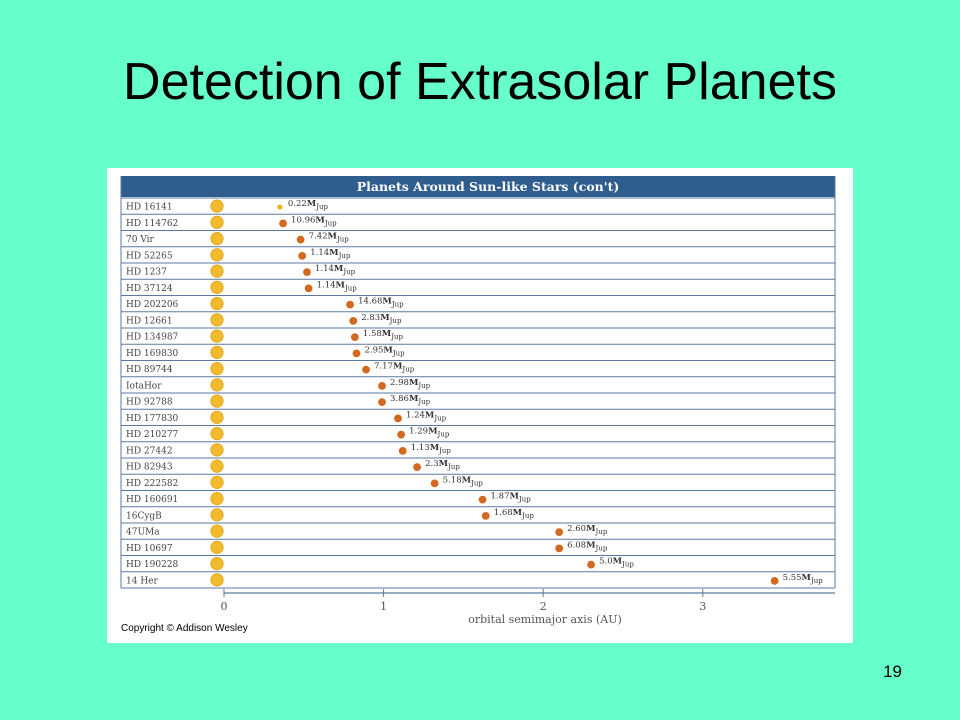  What do you see at coordinates (394, 368) in the screenshot?
I see `planet-mass-label: 7.17MJup` at bounding box center [394, 368].